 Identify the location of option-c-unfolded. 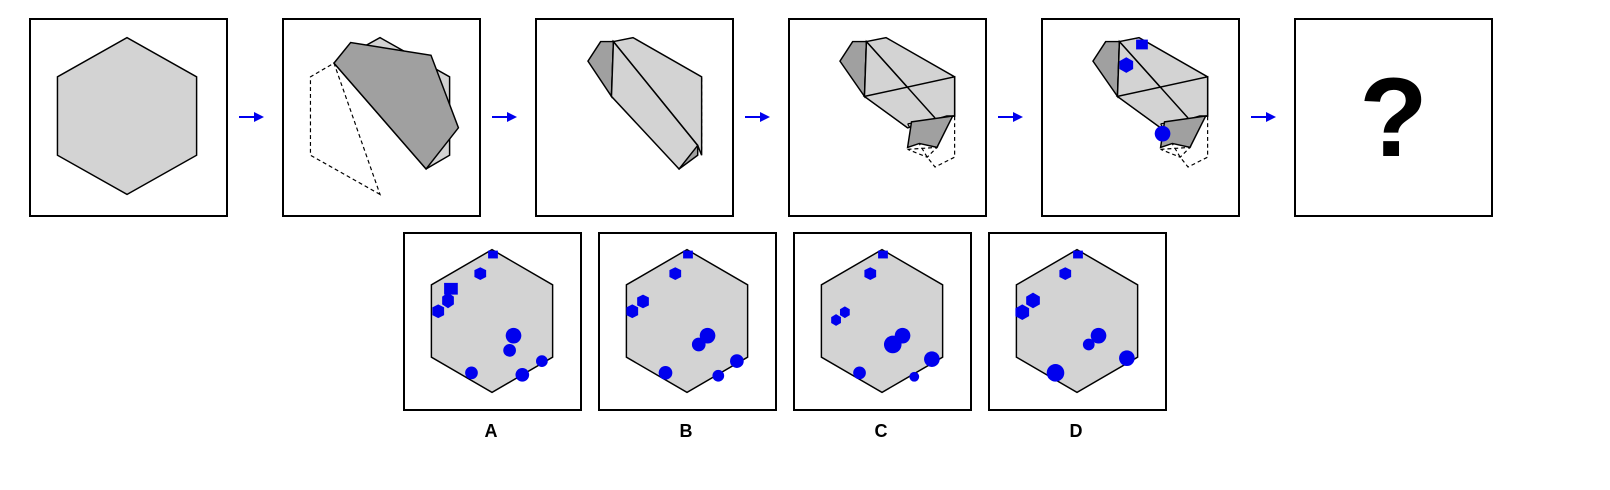
(882, 321).